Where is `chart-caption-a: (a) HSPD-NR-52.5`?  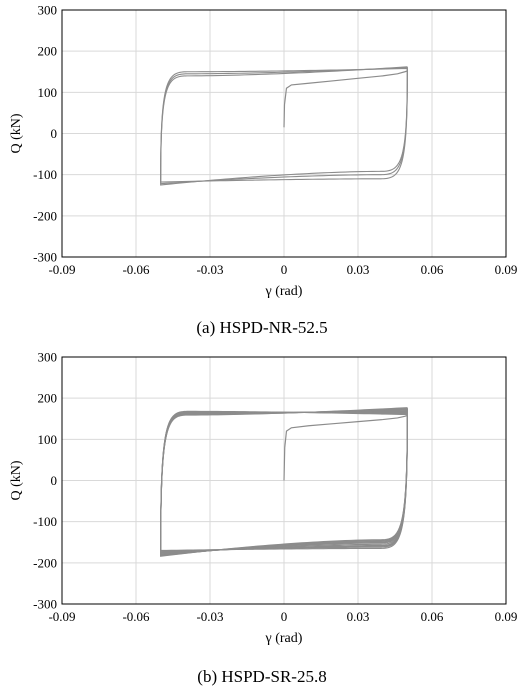
chart-caption-a: (a) HSPD-NR-52.5 is located at coordinates (262, 327).